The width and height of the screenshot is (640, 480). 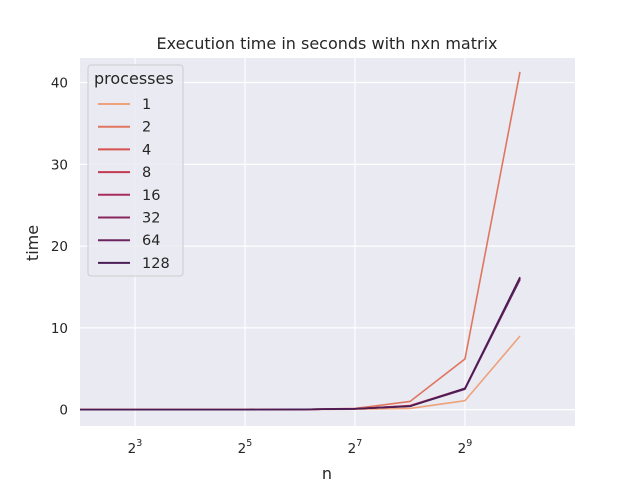 What do you see at coordinates (59, 329) in the screenshot?
I see `y-tick-label: 10` at bounding box center [59, 329].